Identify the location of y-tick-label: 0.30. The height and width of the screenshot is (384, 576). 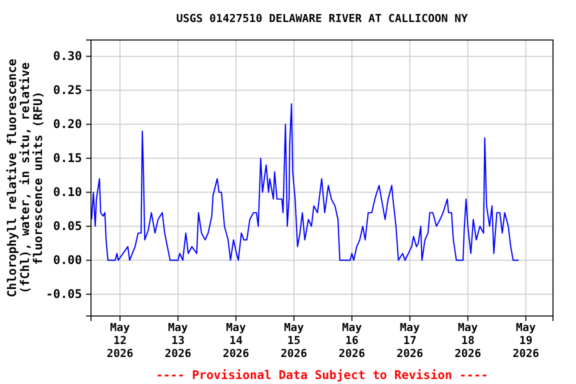
(67, 56).